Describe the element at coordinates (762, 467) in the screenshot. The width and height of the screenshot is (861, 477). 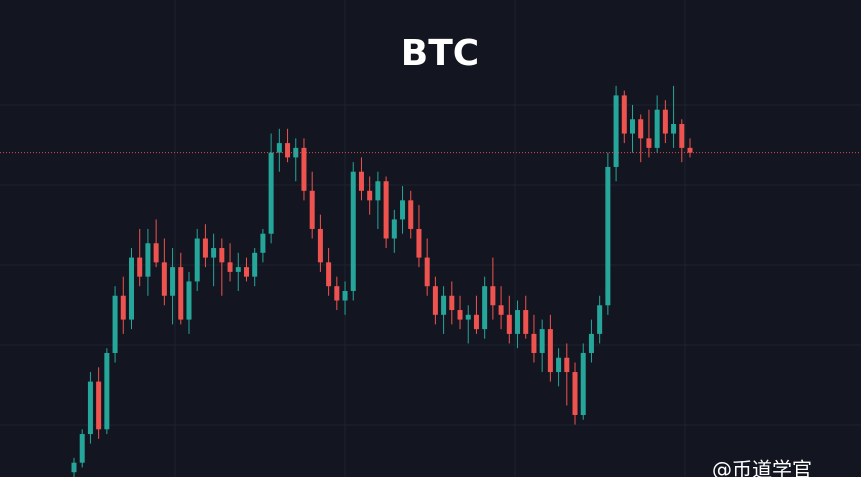
I see `watermark: @币道学官` at that location.